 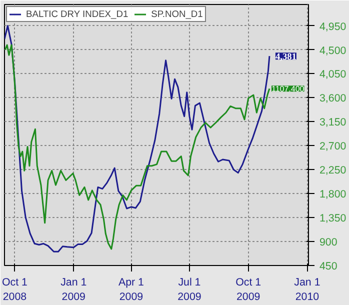 What do you see at coordinates (333, 122) in the screenshot?
I see `y-tick-label: 3,150` at bounding box center [333, 122].